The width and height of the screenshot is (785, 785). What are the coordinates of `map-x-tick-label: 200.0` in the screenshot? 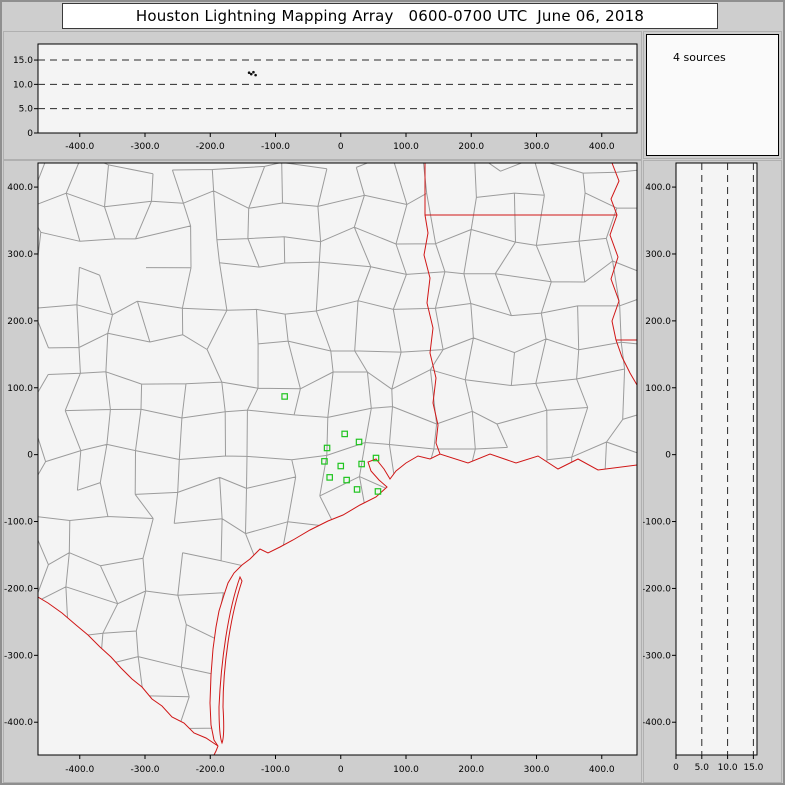 It's located at (471, 770).